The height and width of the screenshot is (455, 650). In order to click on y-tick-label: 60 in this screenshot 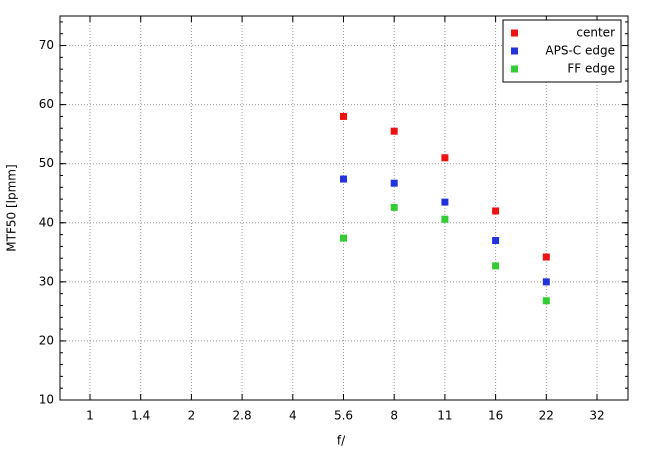, I will do `click(46, 104)`.